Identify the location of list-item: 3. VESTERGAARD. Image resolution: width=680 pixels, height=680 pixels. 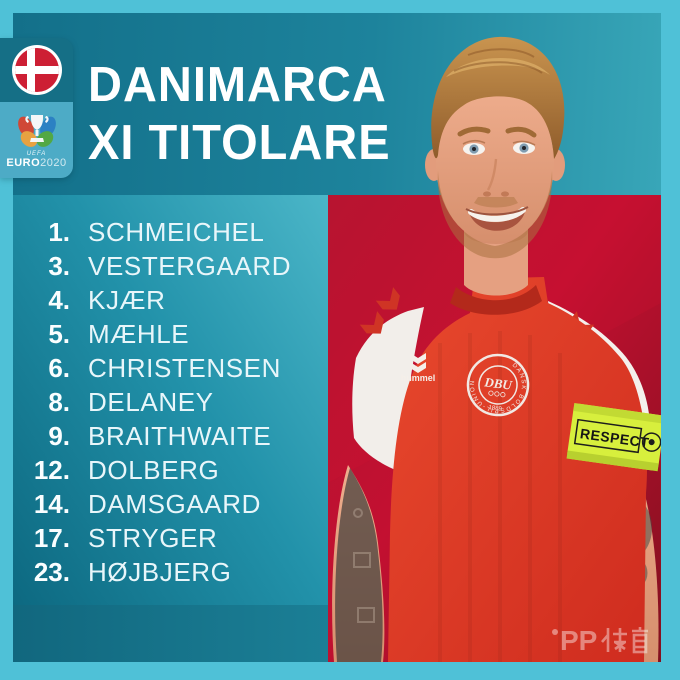
(170, 266).